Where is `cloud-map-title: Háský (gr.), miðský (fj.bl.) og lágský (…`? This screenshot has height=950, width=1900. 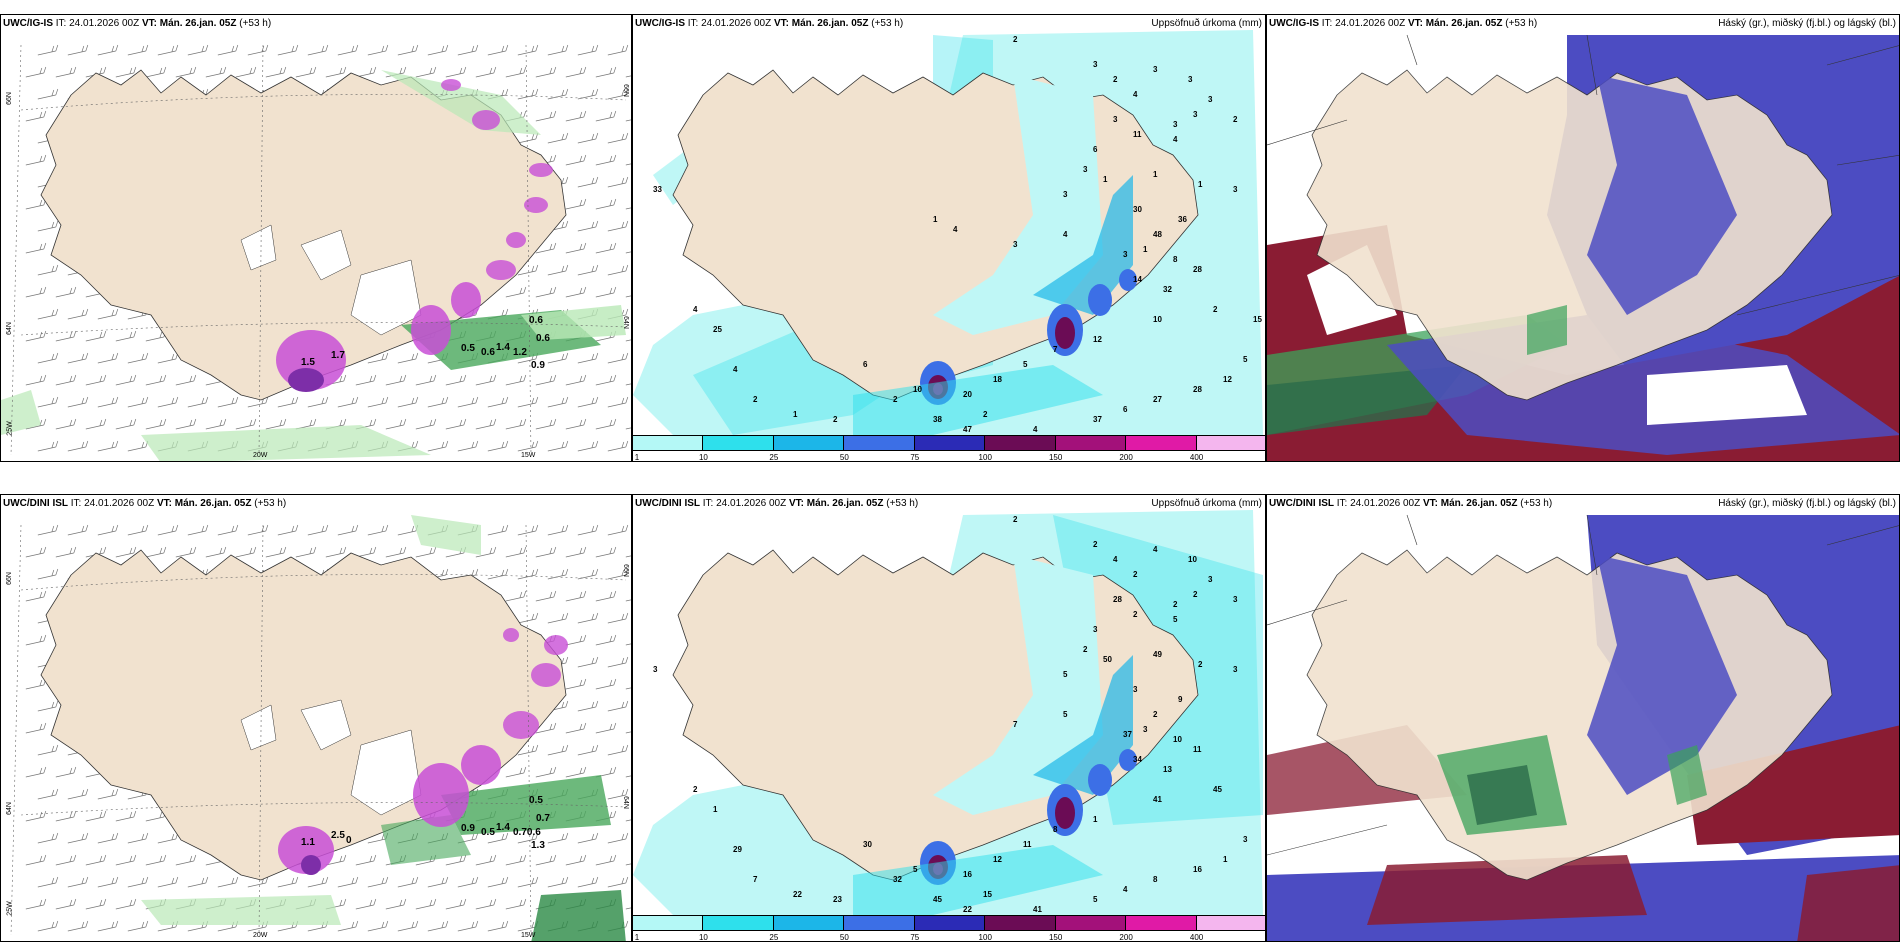 cloud-map-title: Háský (gr.), miðský (fj.bl.) og lágský (… is located at coordinates (1807, 503).